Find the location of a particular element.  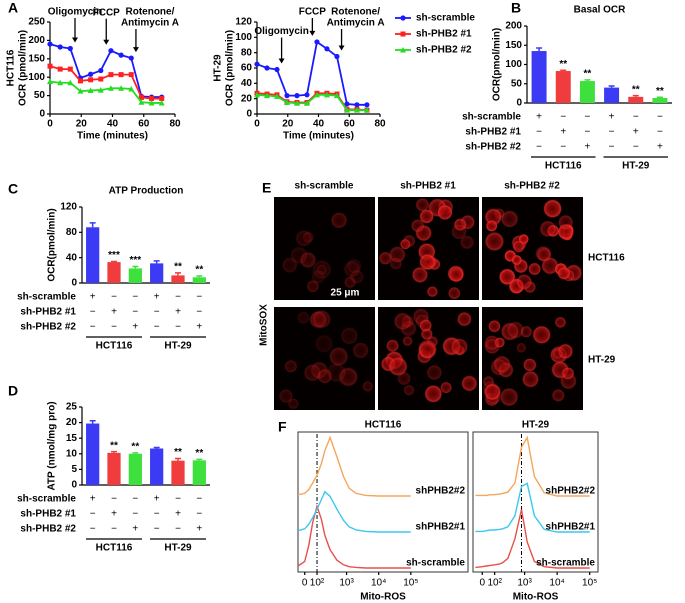

legend-label: sh-PHB2 #2 is located at coordinates (444, 50).